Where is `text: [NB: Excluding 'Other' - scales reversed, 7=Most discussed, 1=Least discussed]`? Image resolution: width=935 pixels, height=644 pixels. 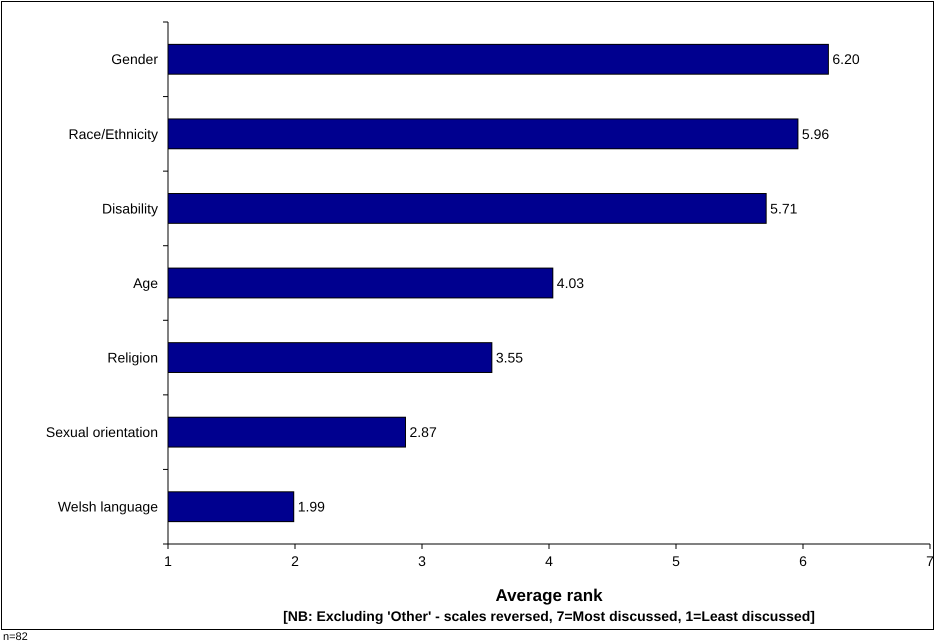
text: [NB: Excluding 'Other' - scales reversed, 7=Most discussed, 1=Least discussed] is located at coordinates (549, 616).